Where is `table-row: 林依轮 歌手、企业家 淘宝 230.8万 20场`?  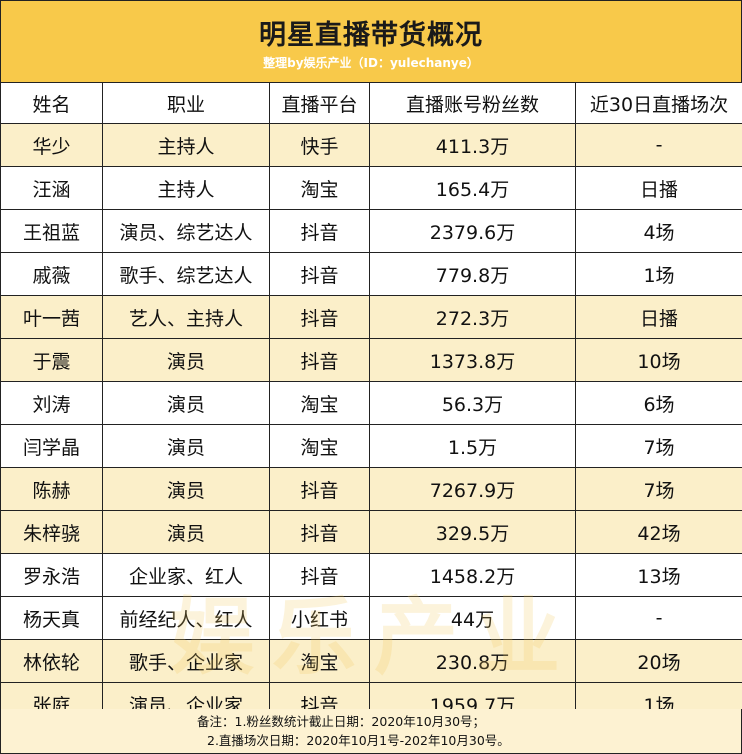
table-row: 林依轮 歌手、企业家 淘宝 230.8万 20场 is located at coordinates (371, 661).